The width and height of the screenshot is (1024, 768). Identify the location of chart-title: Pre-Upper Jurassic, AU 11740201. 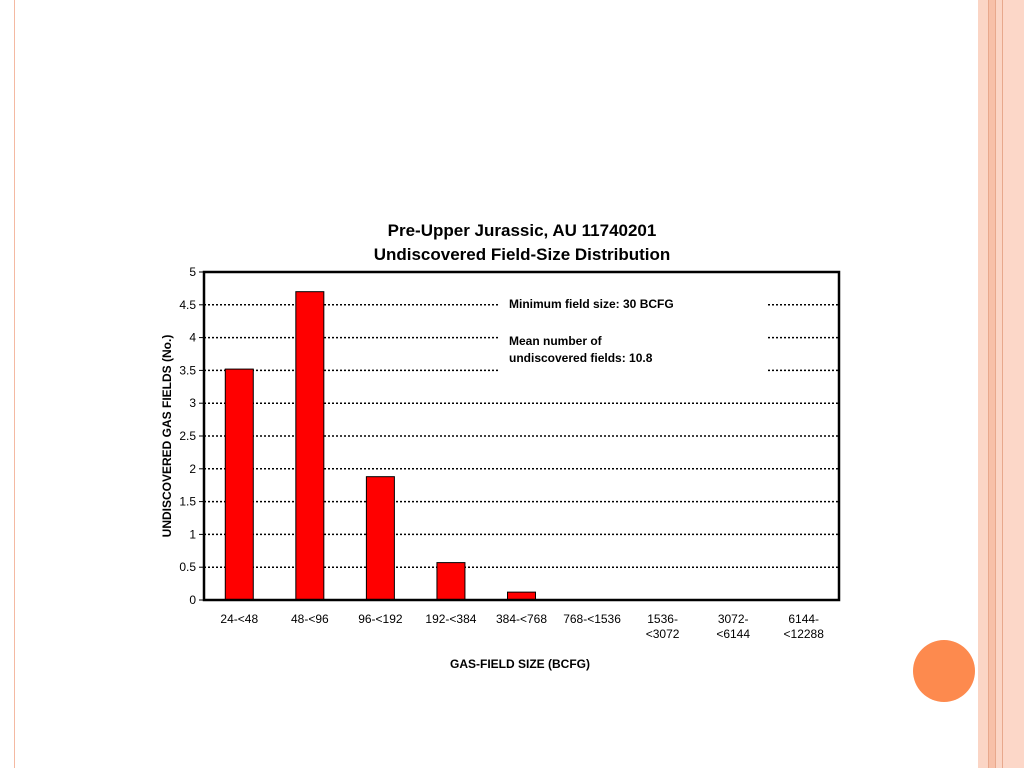
(522, 230).